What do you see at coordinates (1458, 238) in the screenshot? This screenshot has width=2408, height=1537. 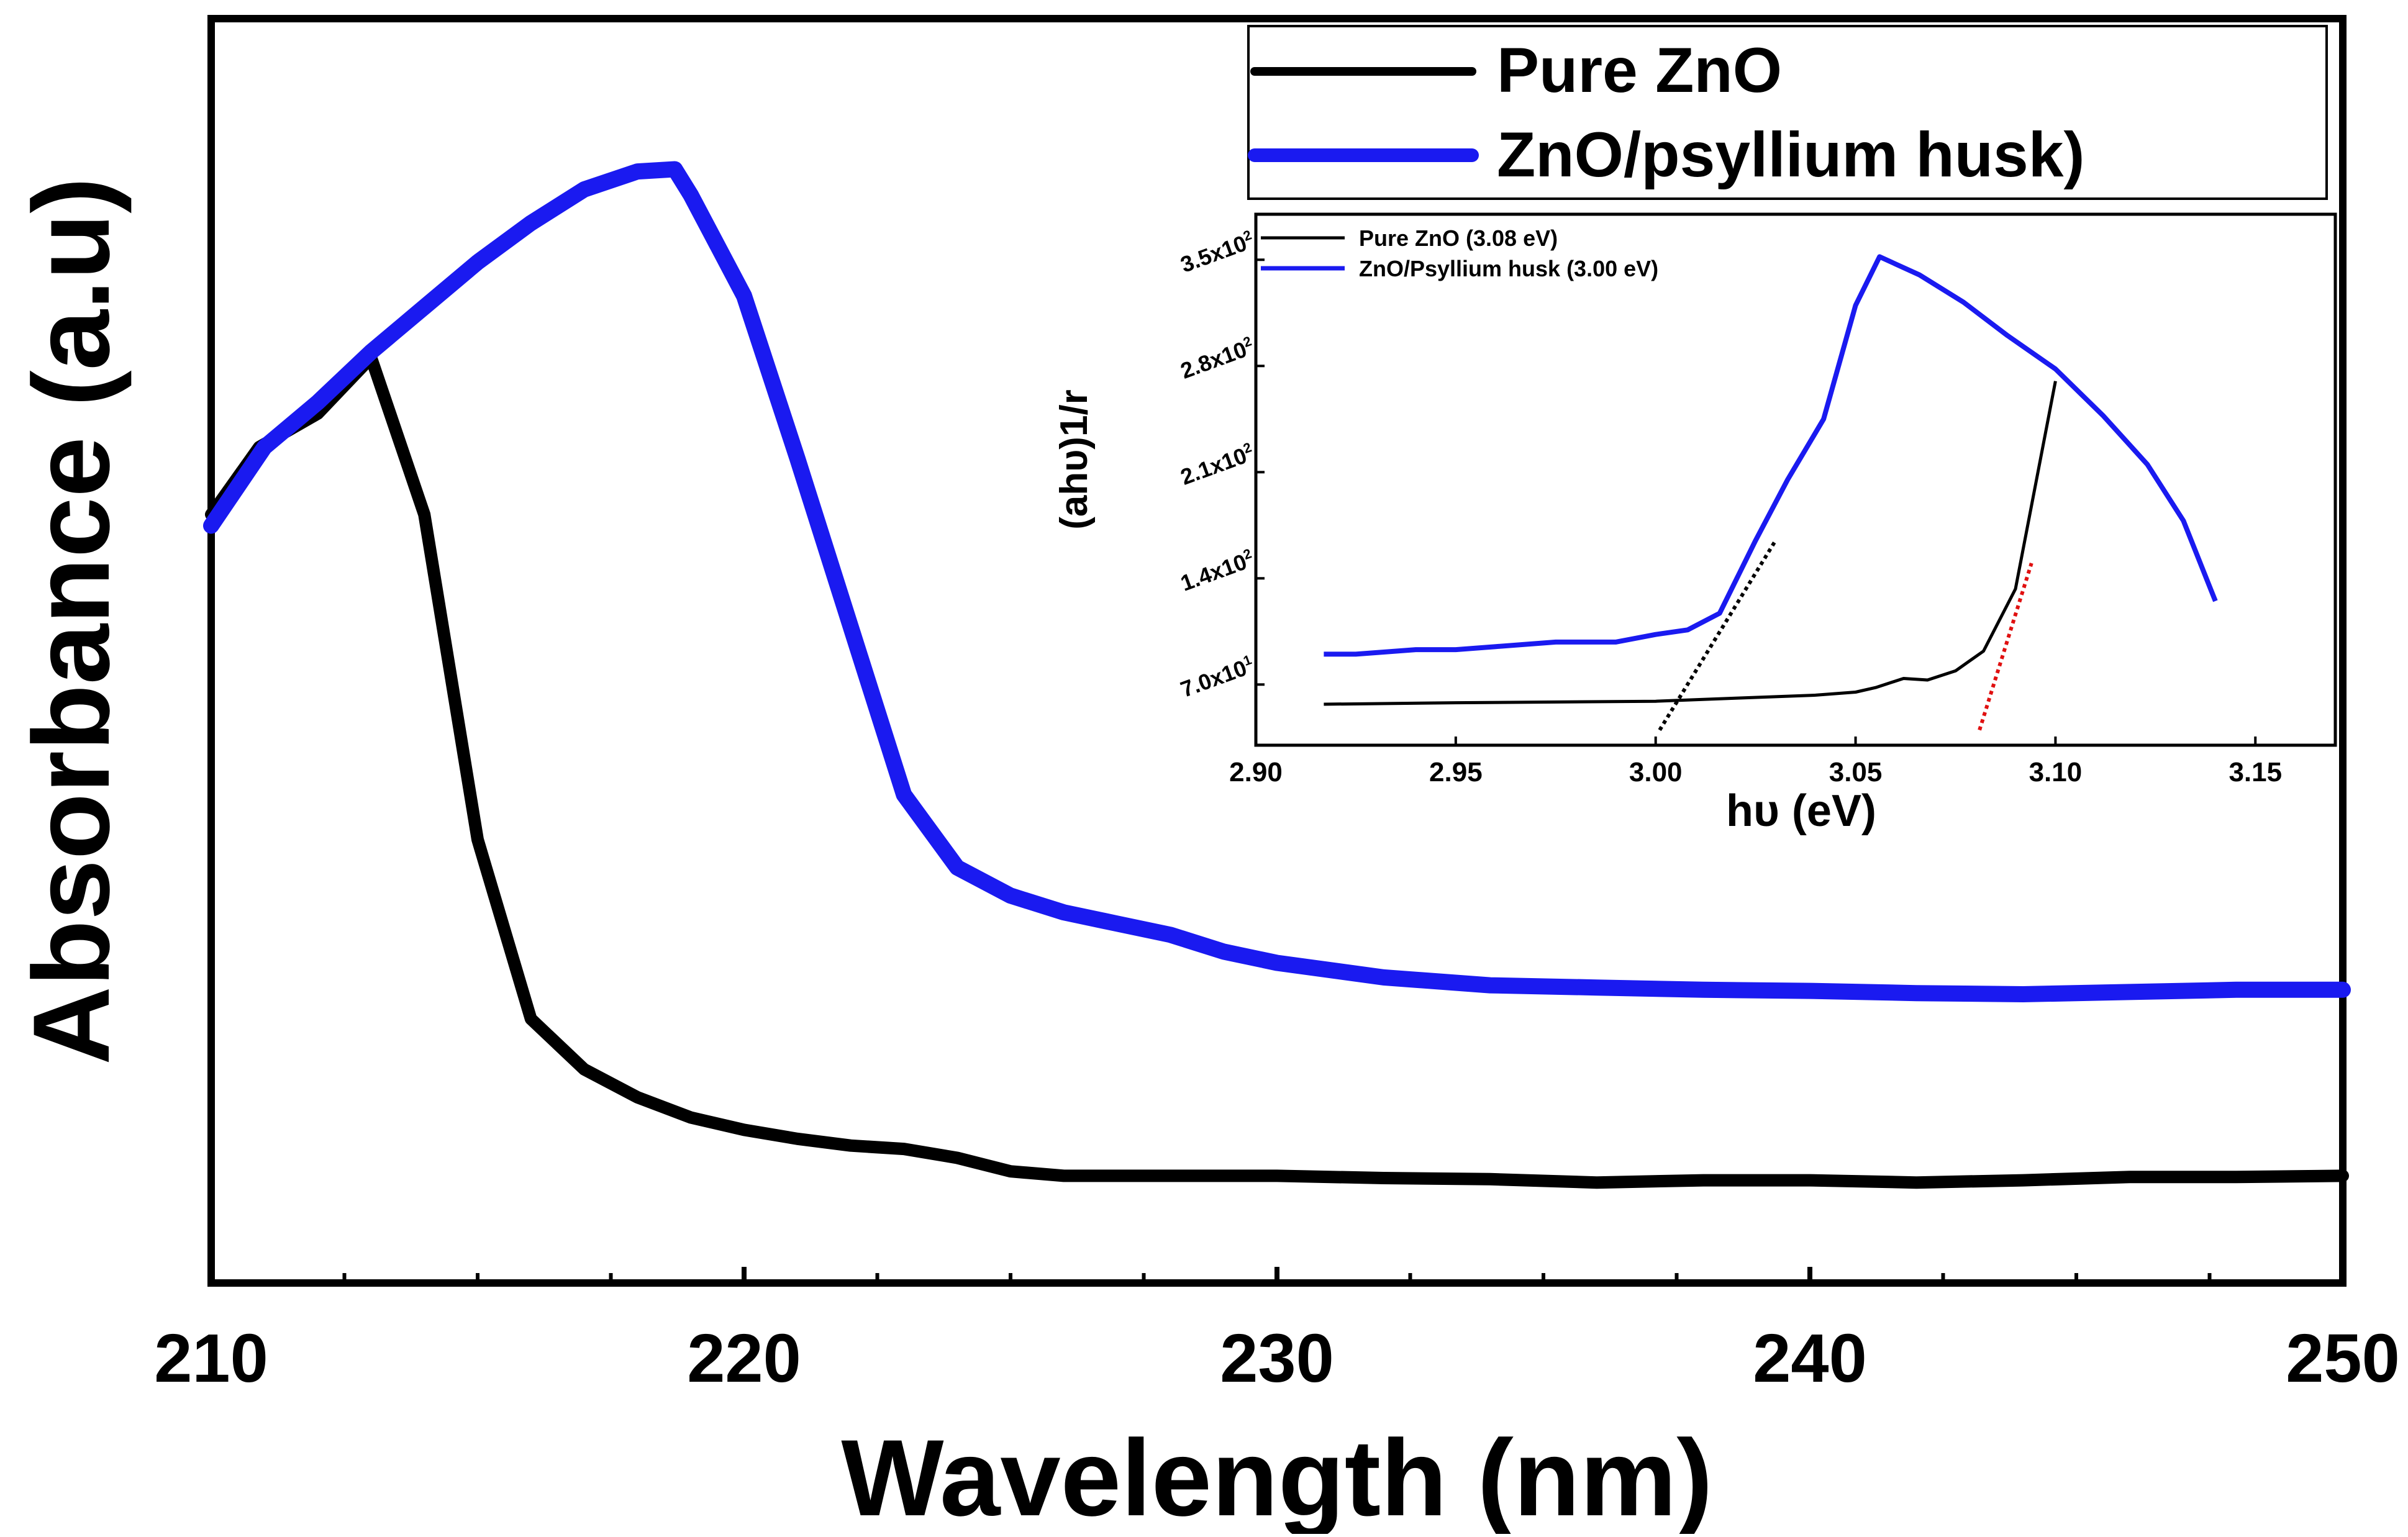 I see `inset-legend-label-pure-zno: Pure ZnO (3.08 eV)` at bounding box center [1458, 238].